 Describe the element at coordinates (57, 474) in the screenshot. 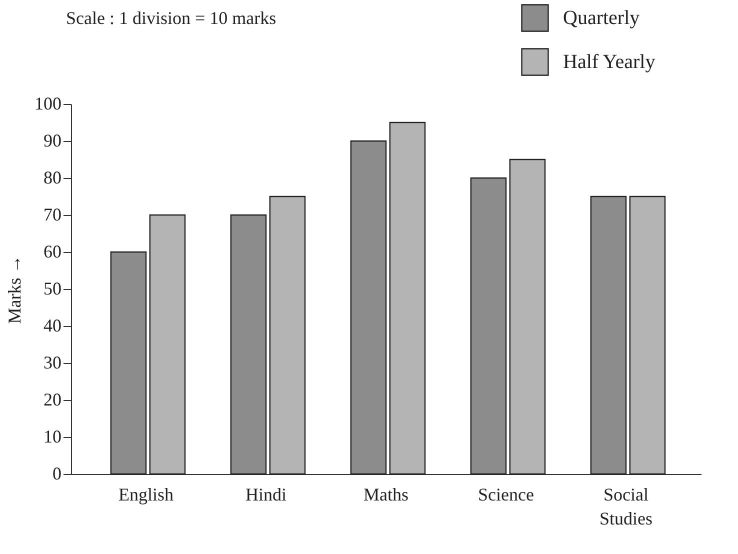

I see `y-tick-label: 0` at that location.